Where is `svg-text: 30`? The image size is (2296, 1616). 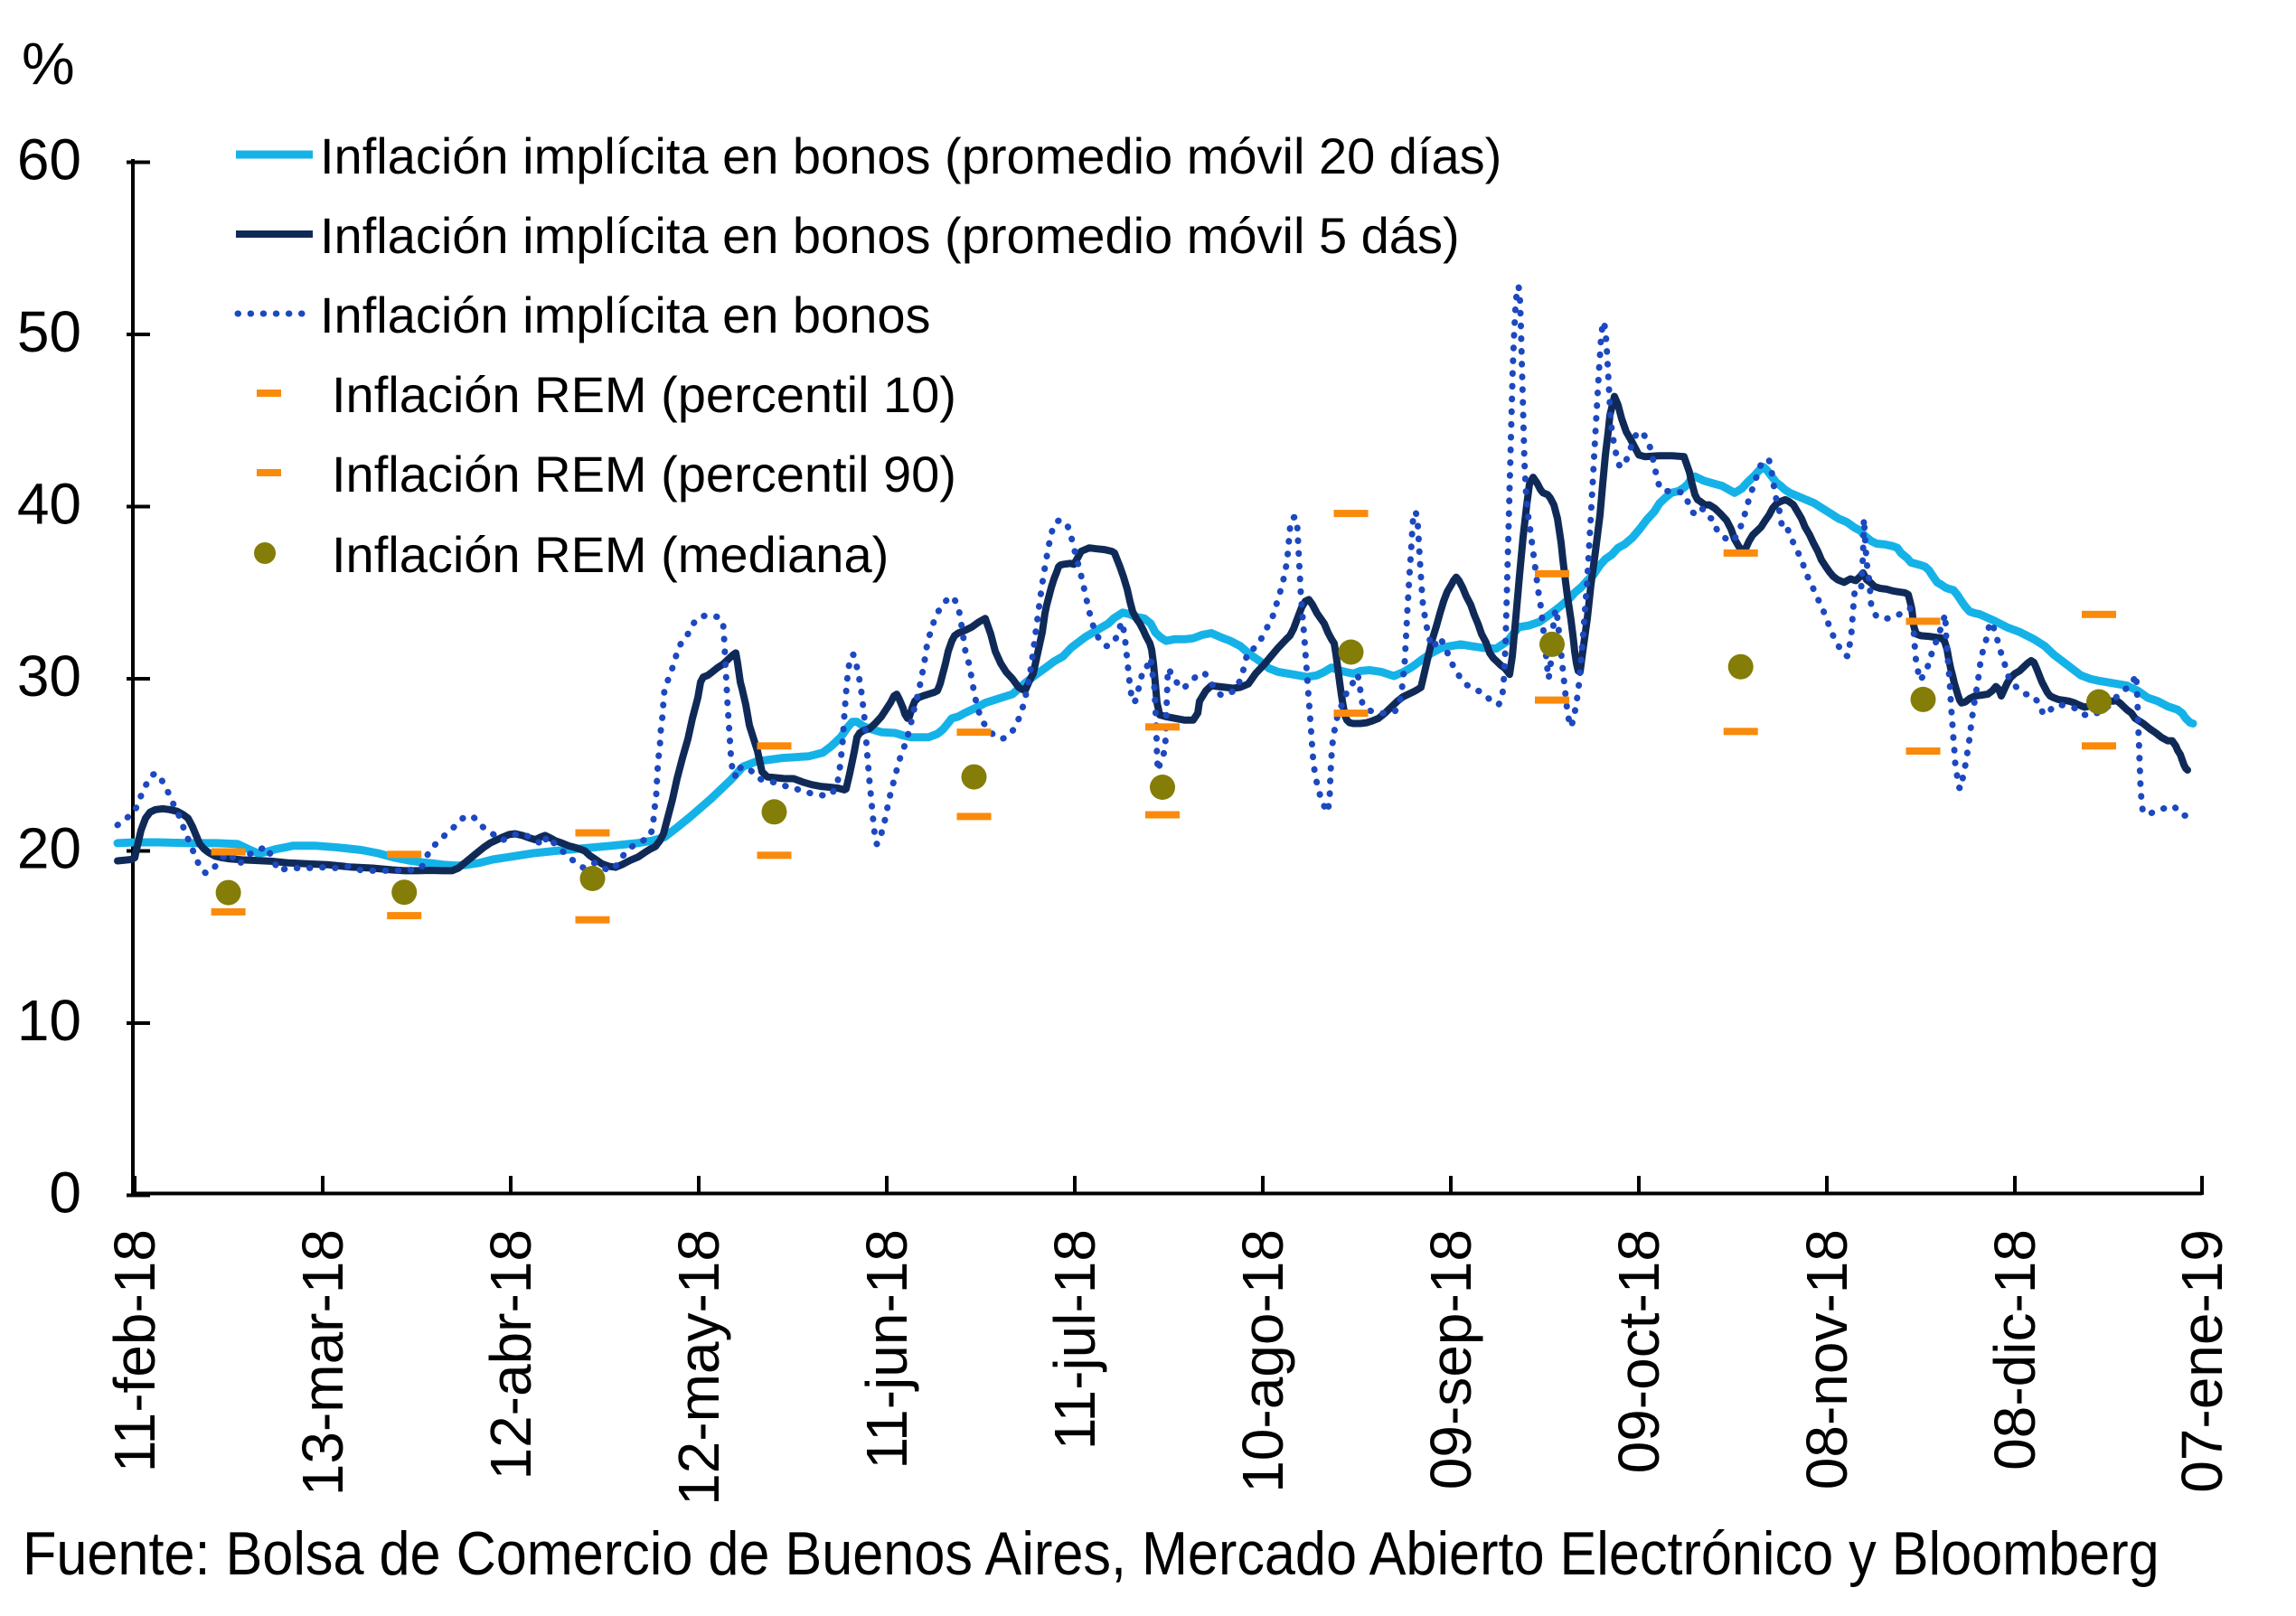 svg-text: 30 is located at coordinates (49, 677).